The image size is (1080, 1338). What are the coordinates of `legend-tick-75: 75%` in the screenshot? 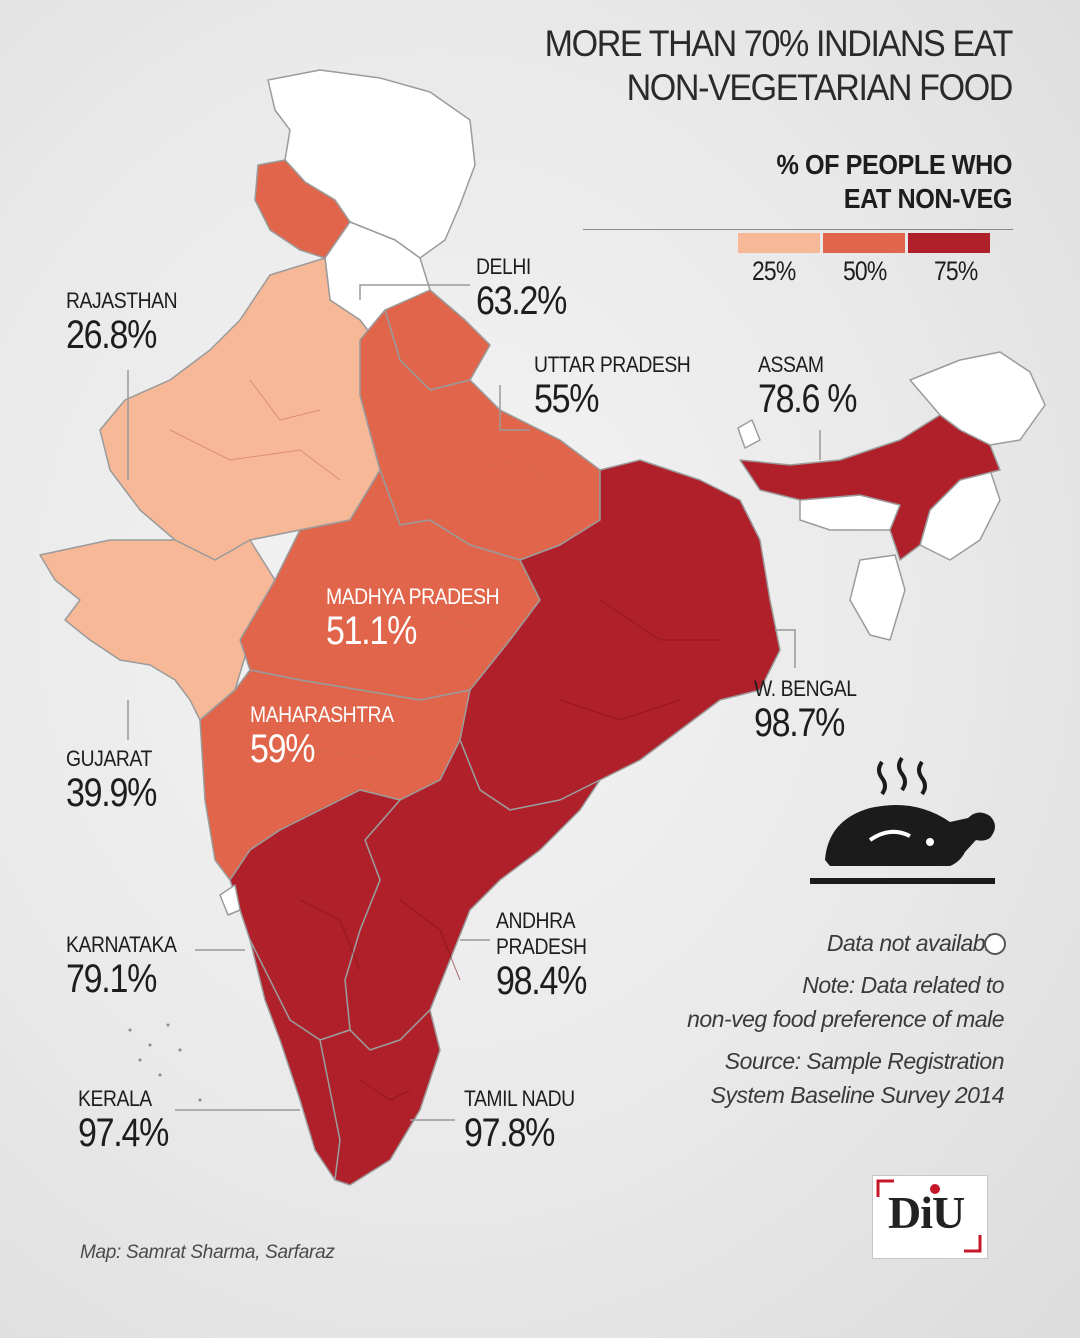 It's located at (956, 271).